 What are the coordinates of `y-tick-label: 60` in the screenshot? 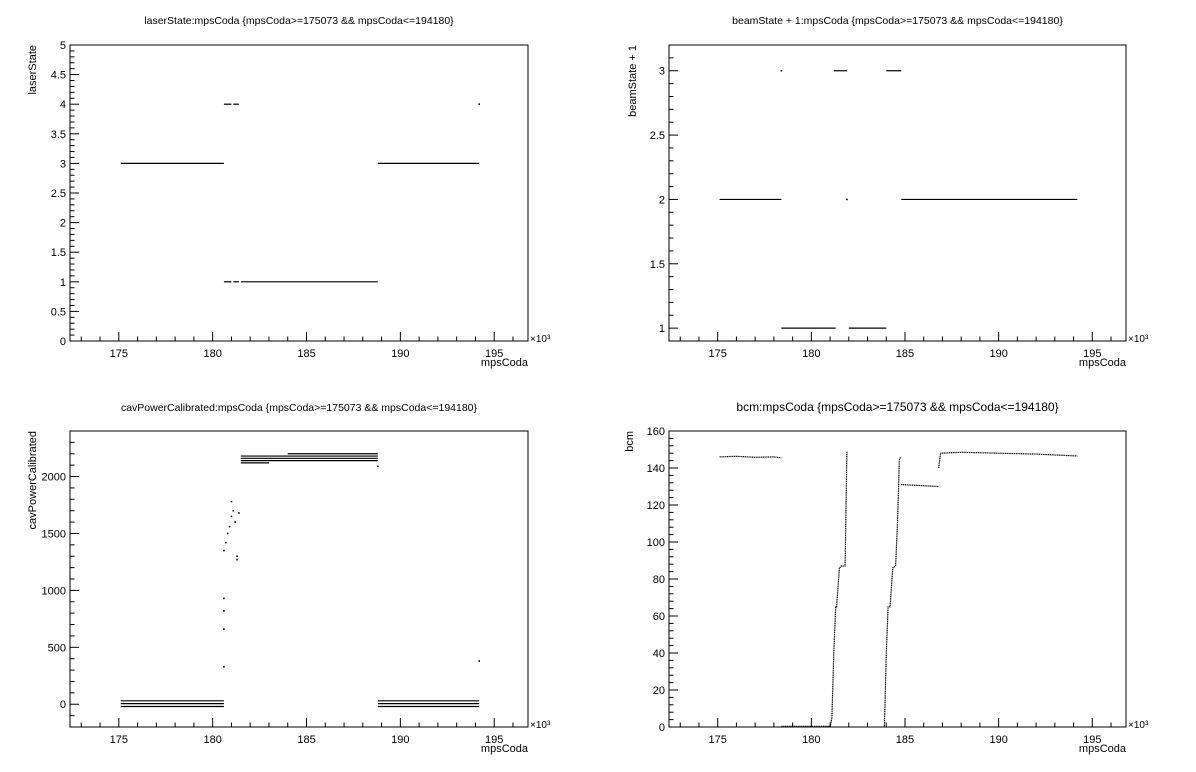 It's located at (659, 617).